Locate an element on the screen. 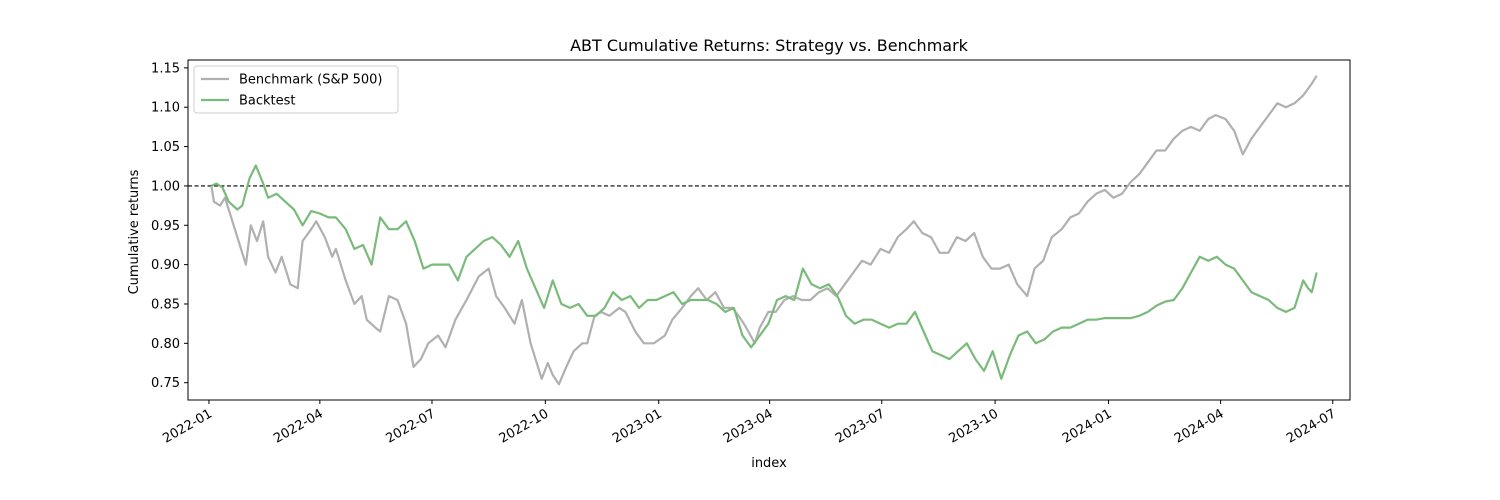  y-tick-label-4: 0.95 is located at coordinates (165, 226).